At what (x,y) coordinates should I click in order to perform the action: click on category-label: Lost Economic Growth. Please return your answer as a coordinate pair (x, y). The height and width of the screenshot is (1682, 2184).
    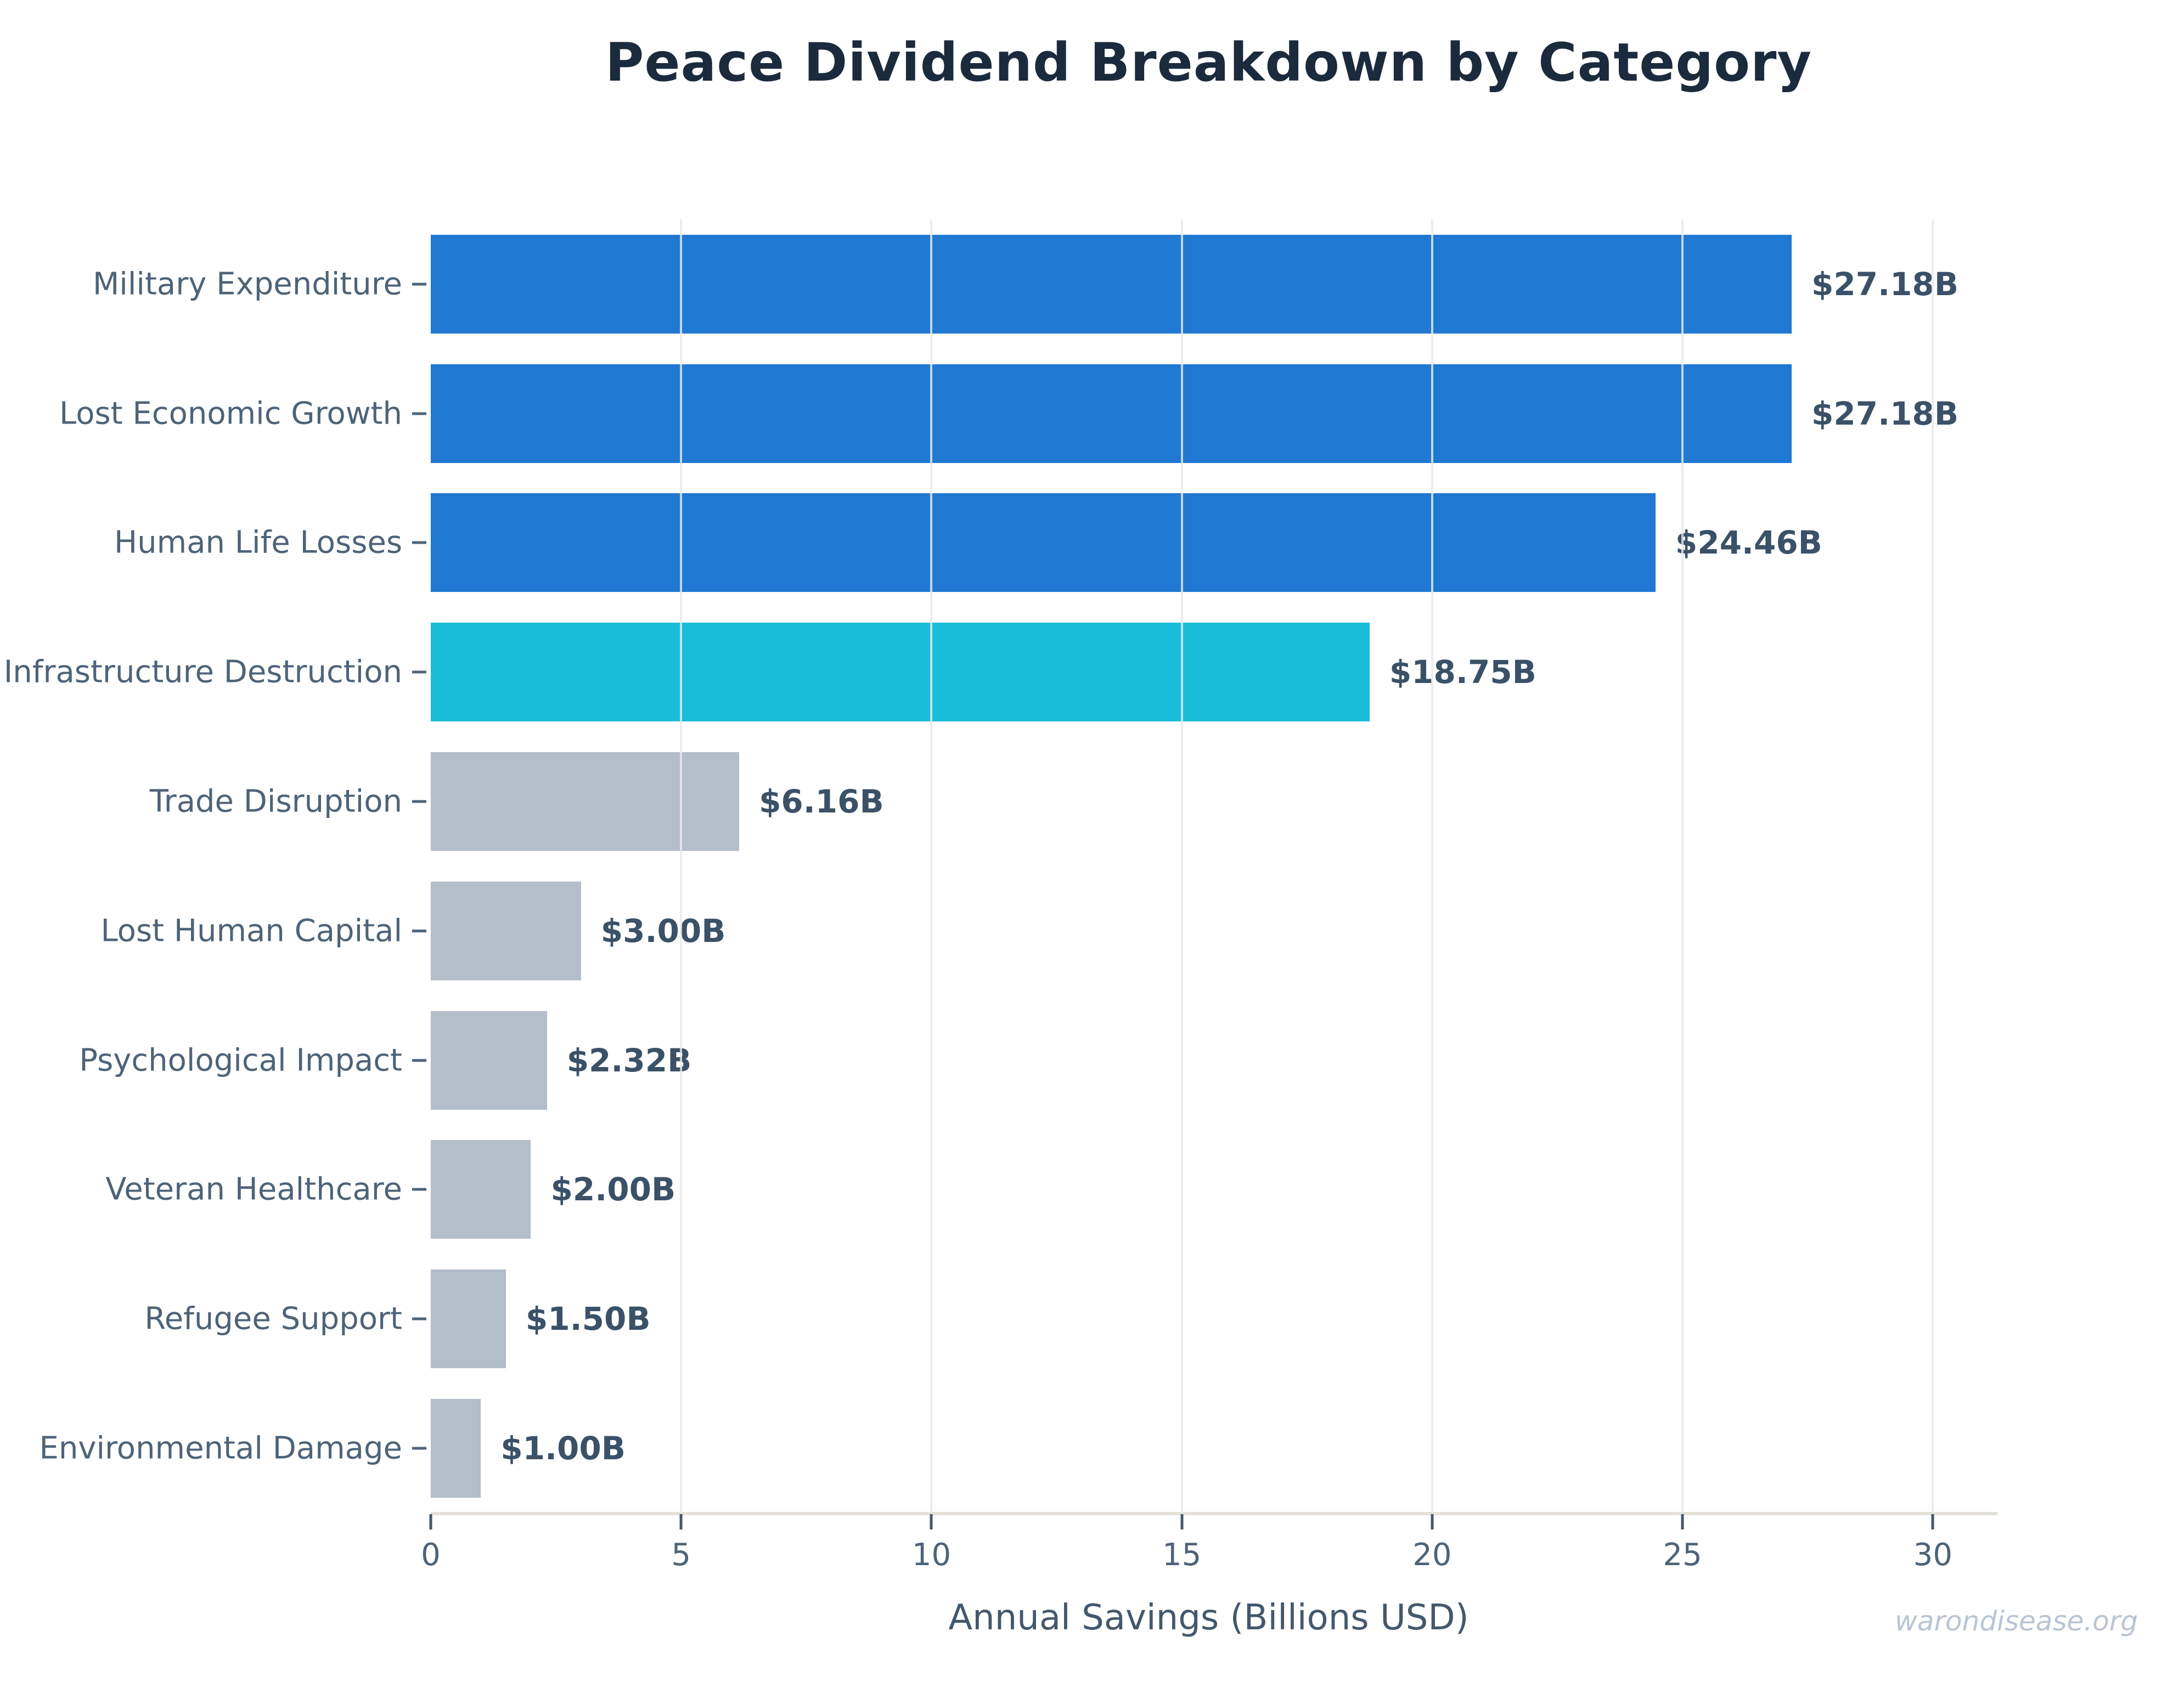
    Looking at the image, I should click on (230, 414).